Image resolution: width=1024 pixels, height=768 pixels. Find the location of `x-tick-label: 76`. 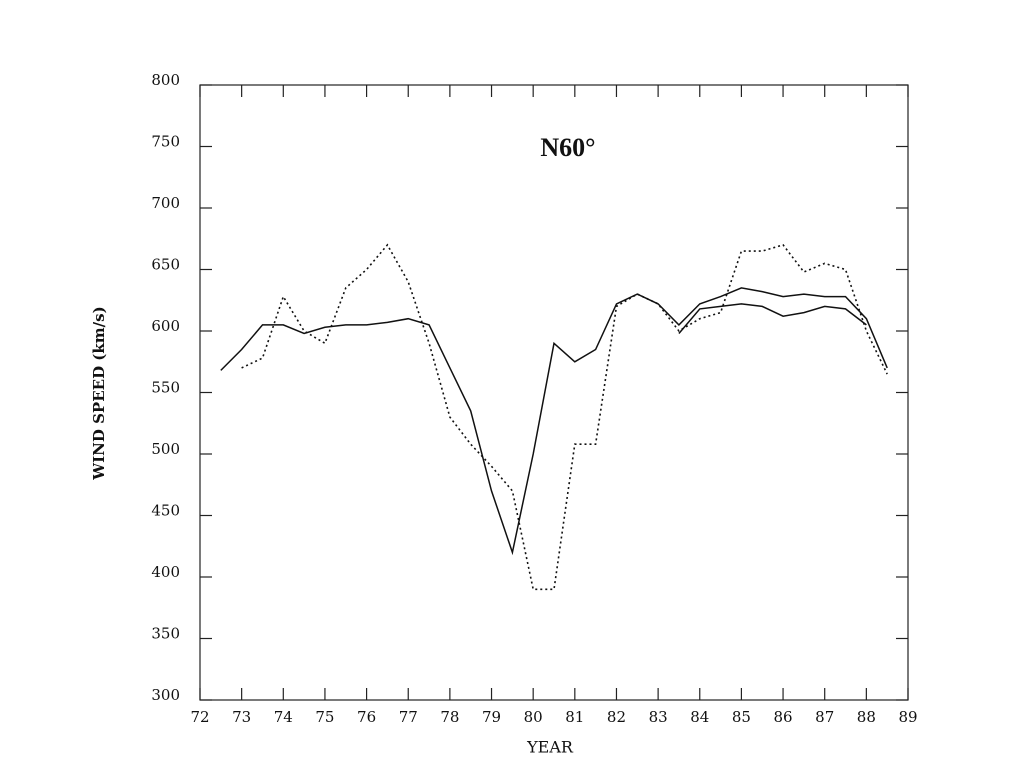

x-tick-label: 76 is located at coordinates (366, 717).